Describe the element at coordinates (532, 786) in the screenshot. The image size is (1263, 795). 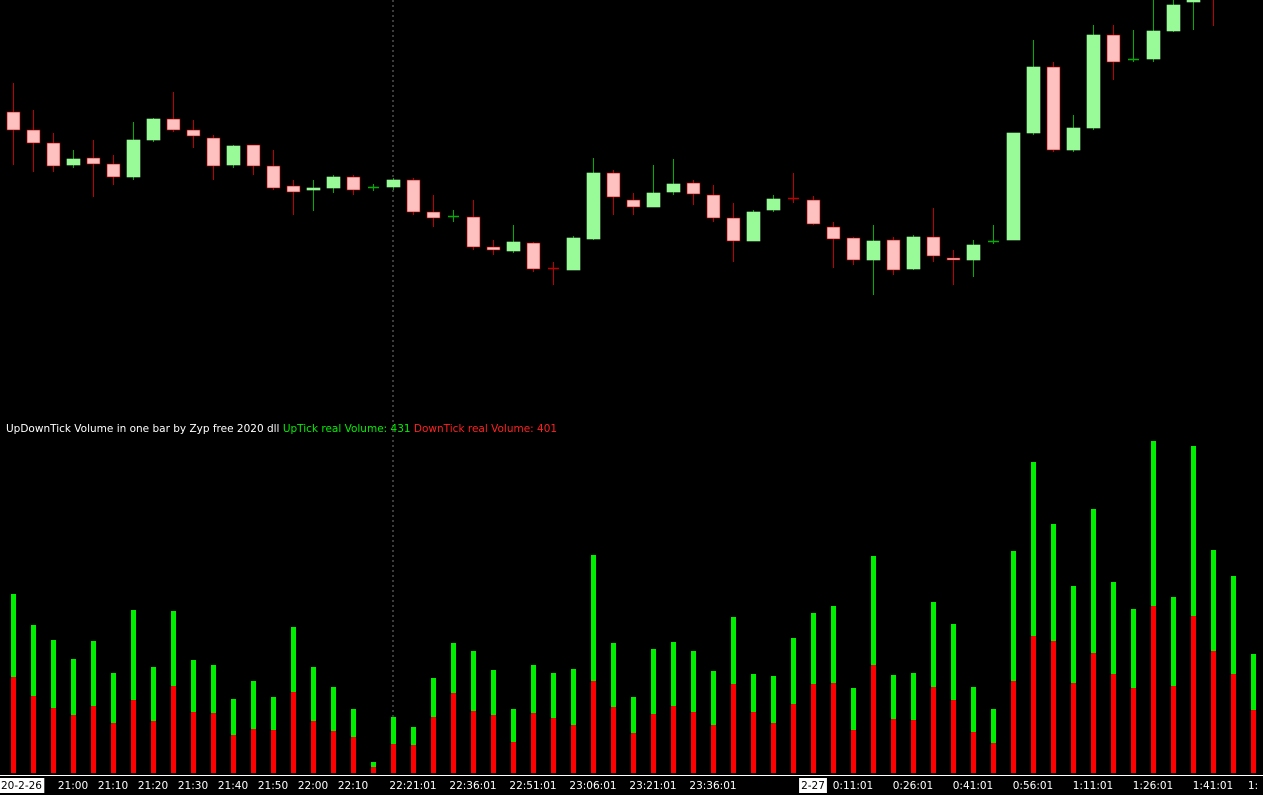
I see `x-tick-label: 22:51:01` at that location.